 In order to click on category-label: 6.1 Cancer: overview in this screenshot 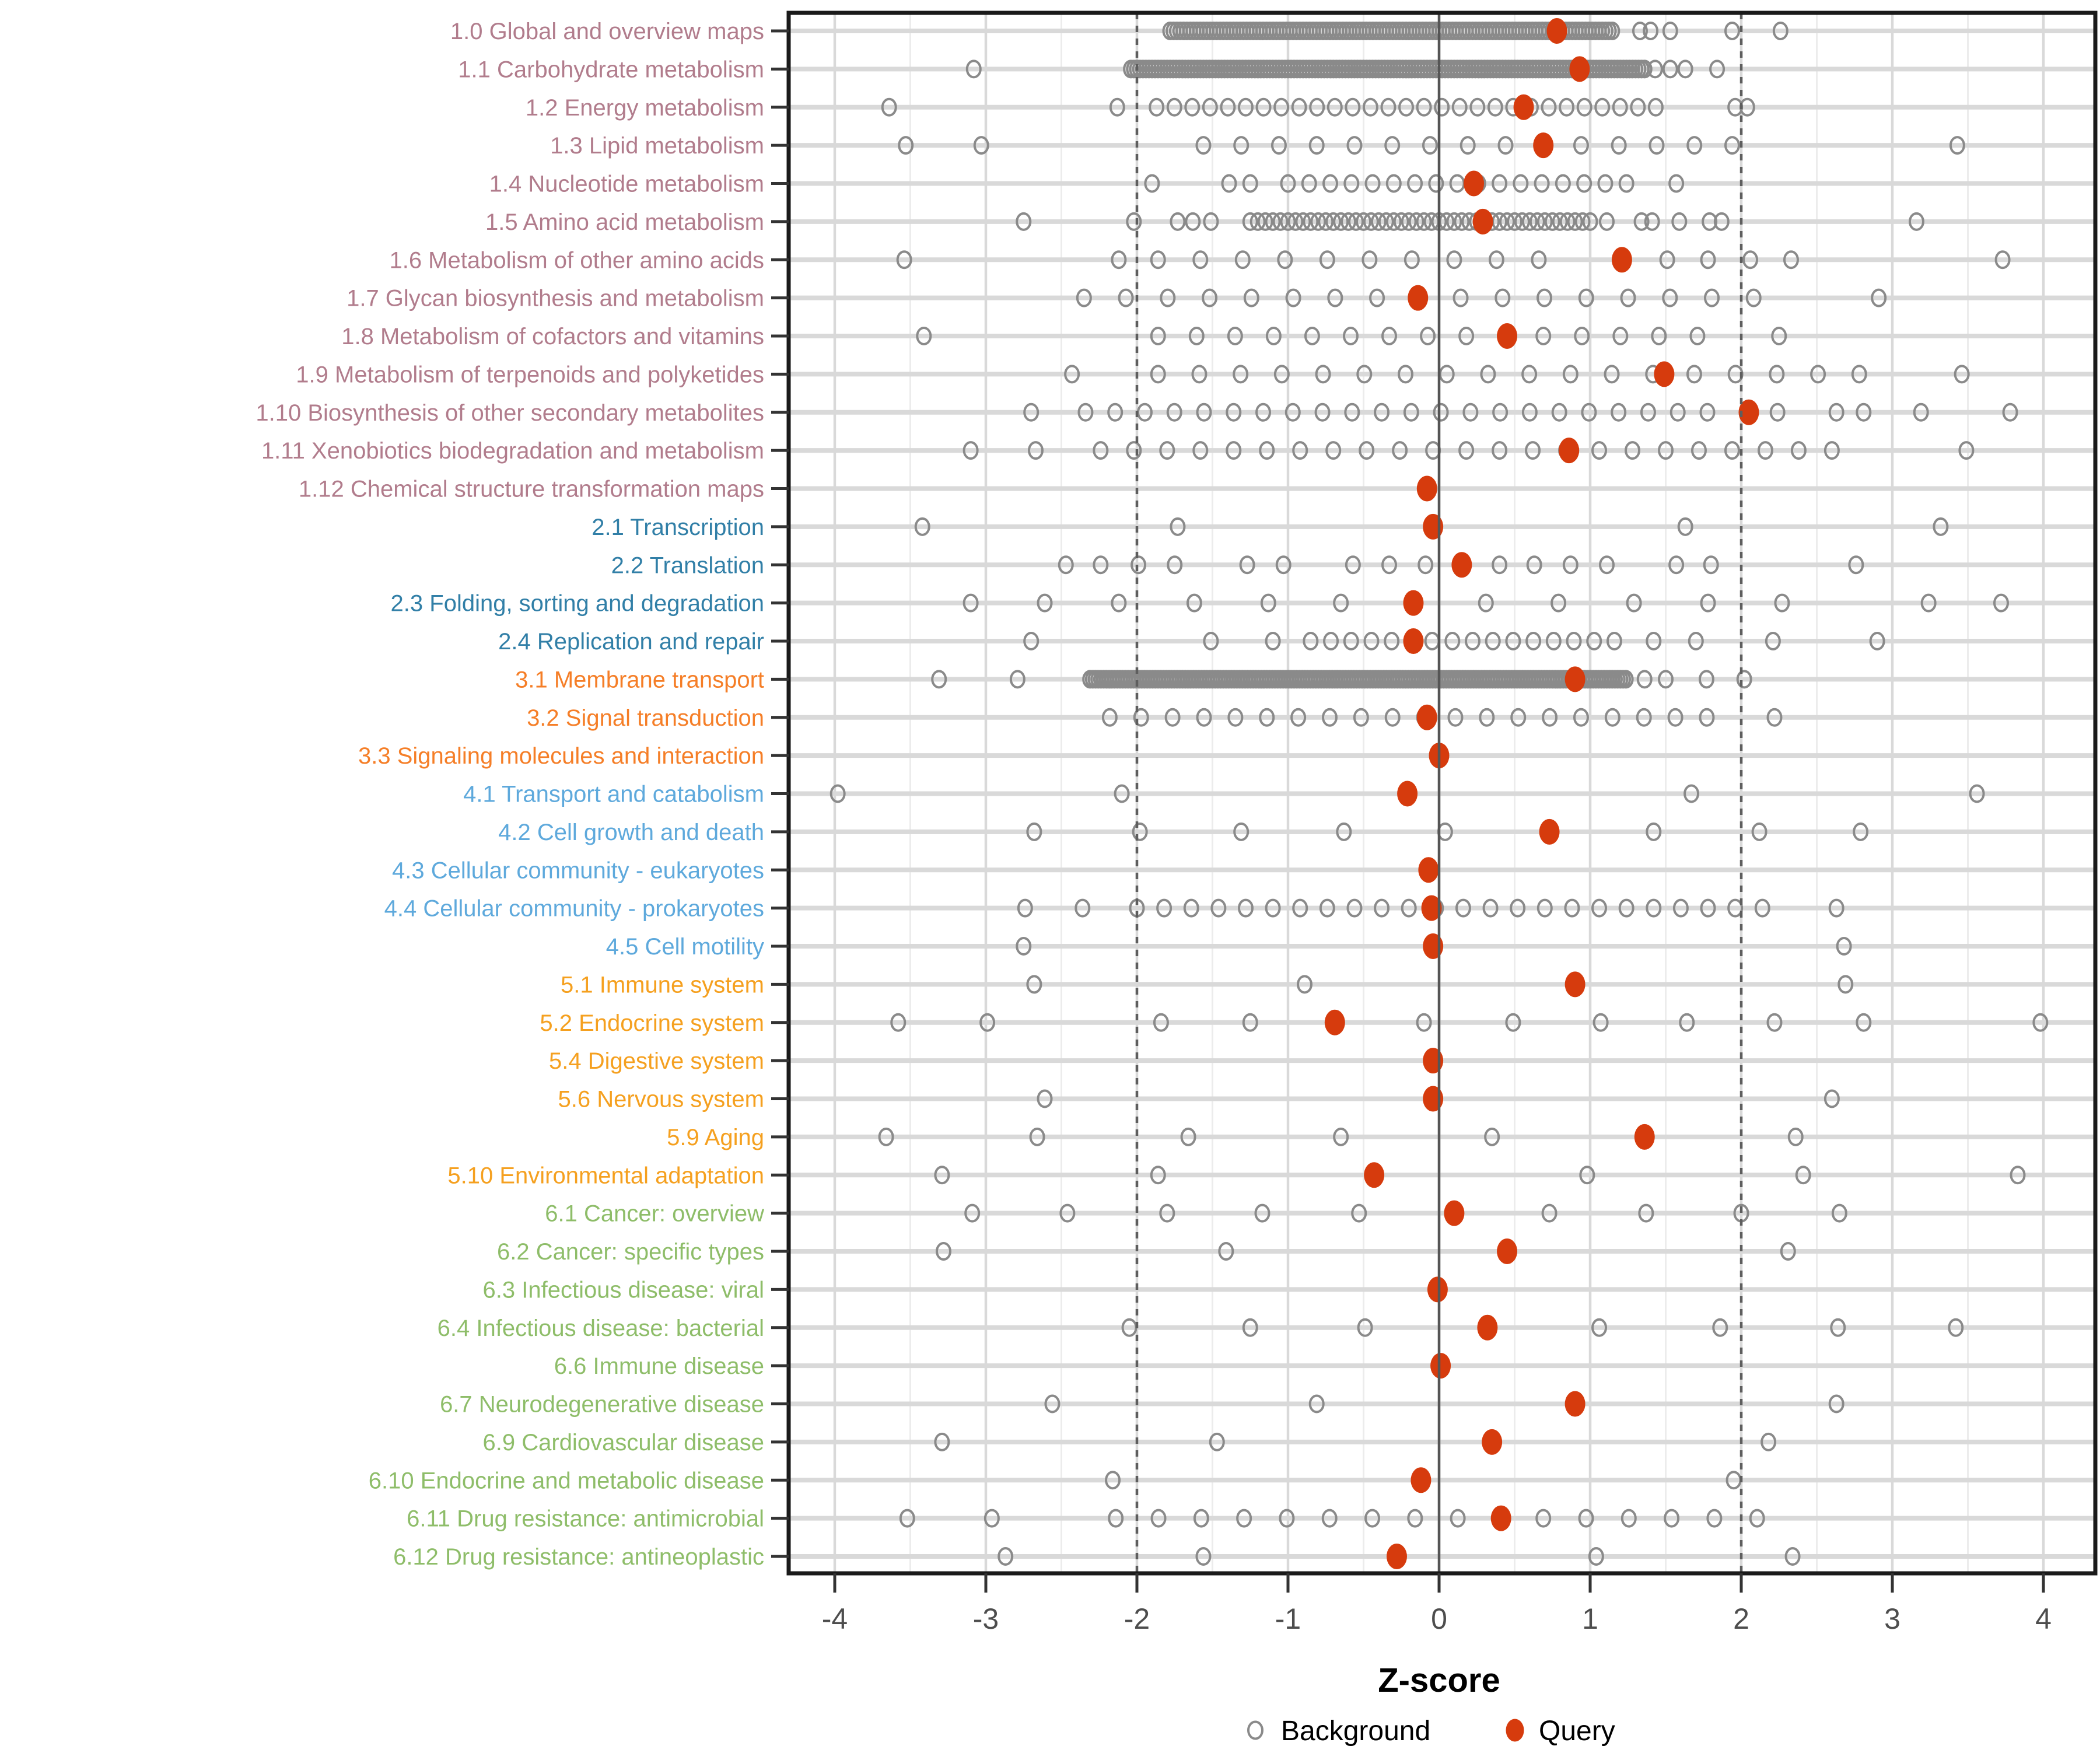, I will do `click(654, 1214)`.